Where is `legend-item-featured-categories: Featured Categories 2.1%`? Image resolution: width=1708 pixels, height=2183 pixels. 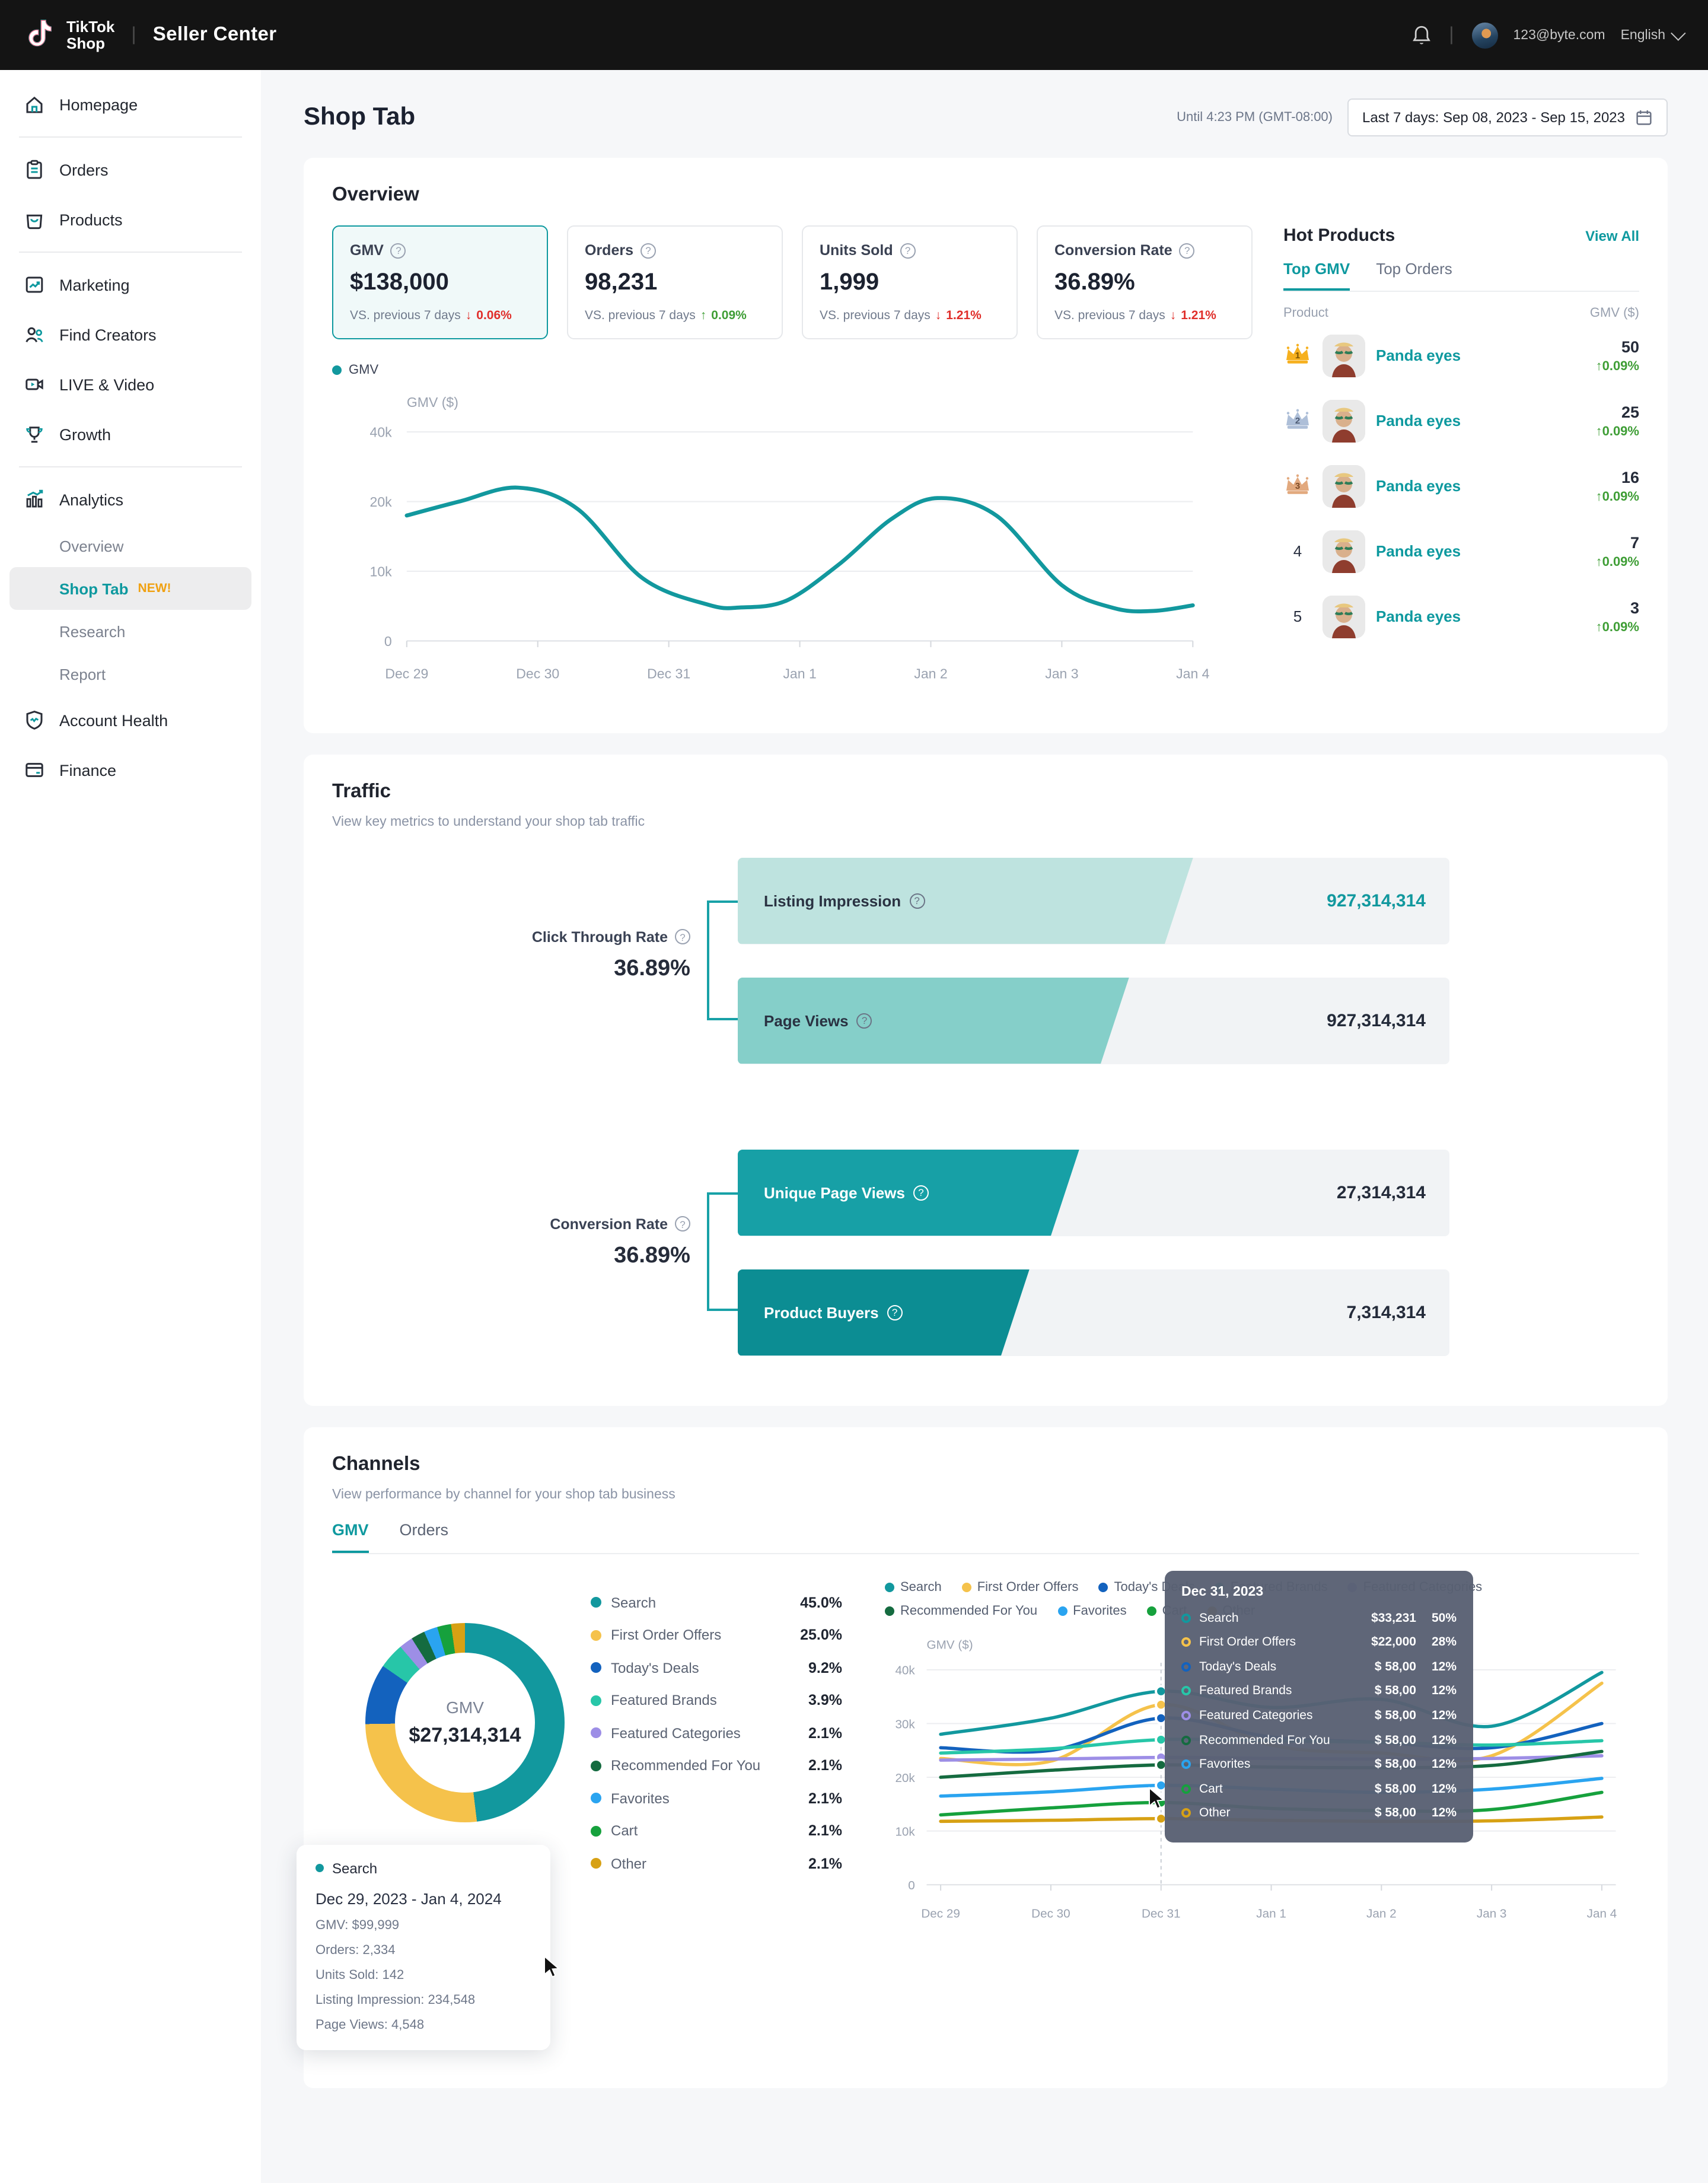
legend-item-featured-categories: Featured Categories 2.1% is located at coordinates (716, 1732).